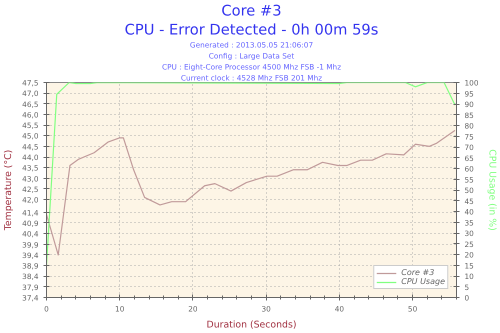  Describe the element at coordinates (423, 281) in the screenshot. I see `legend-label: CPU Usage` at that location.